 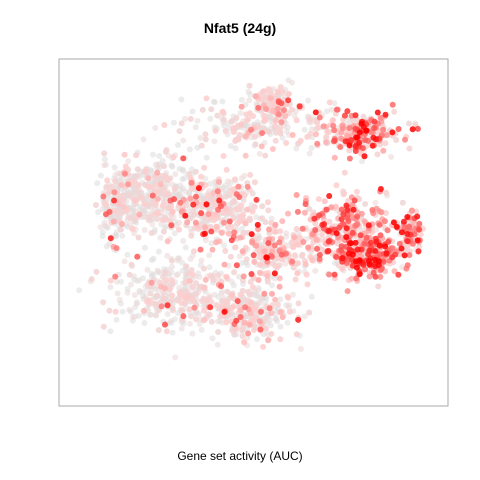 I want to click on data-point-2045, so click(x=225, y=208).